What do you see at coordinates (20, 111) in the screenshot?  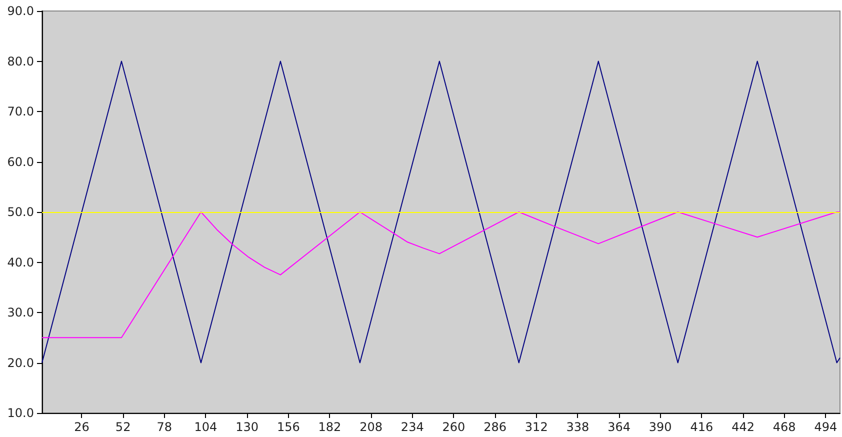 I see `y-tick-label: 70.0` at bounding box center [20, 111].